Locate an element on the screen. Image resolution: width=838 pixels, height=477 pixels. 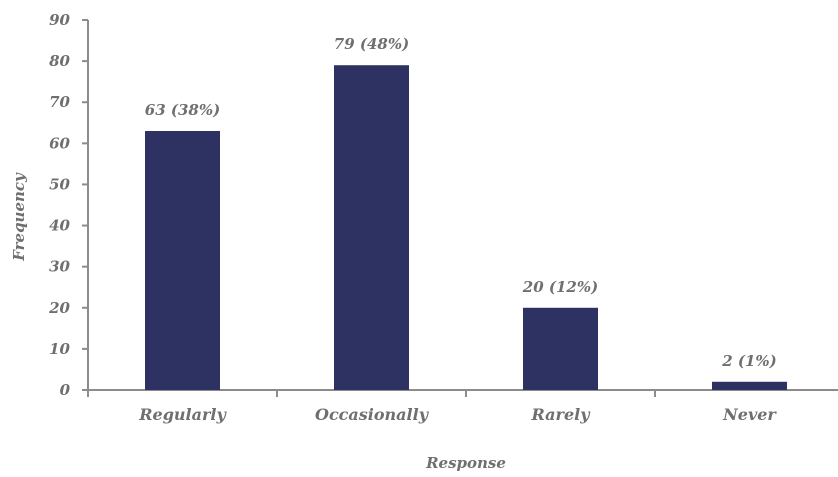
y-tick-label: 50 is located at coordinates (59, 184).